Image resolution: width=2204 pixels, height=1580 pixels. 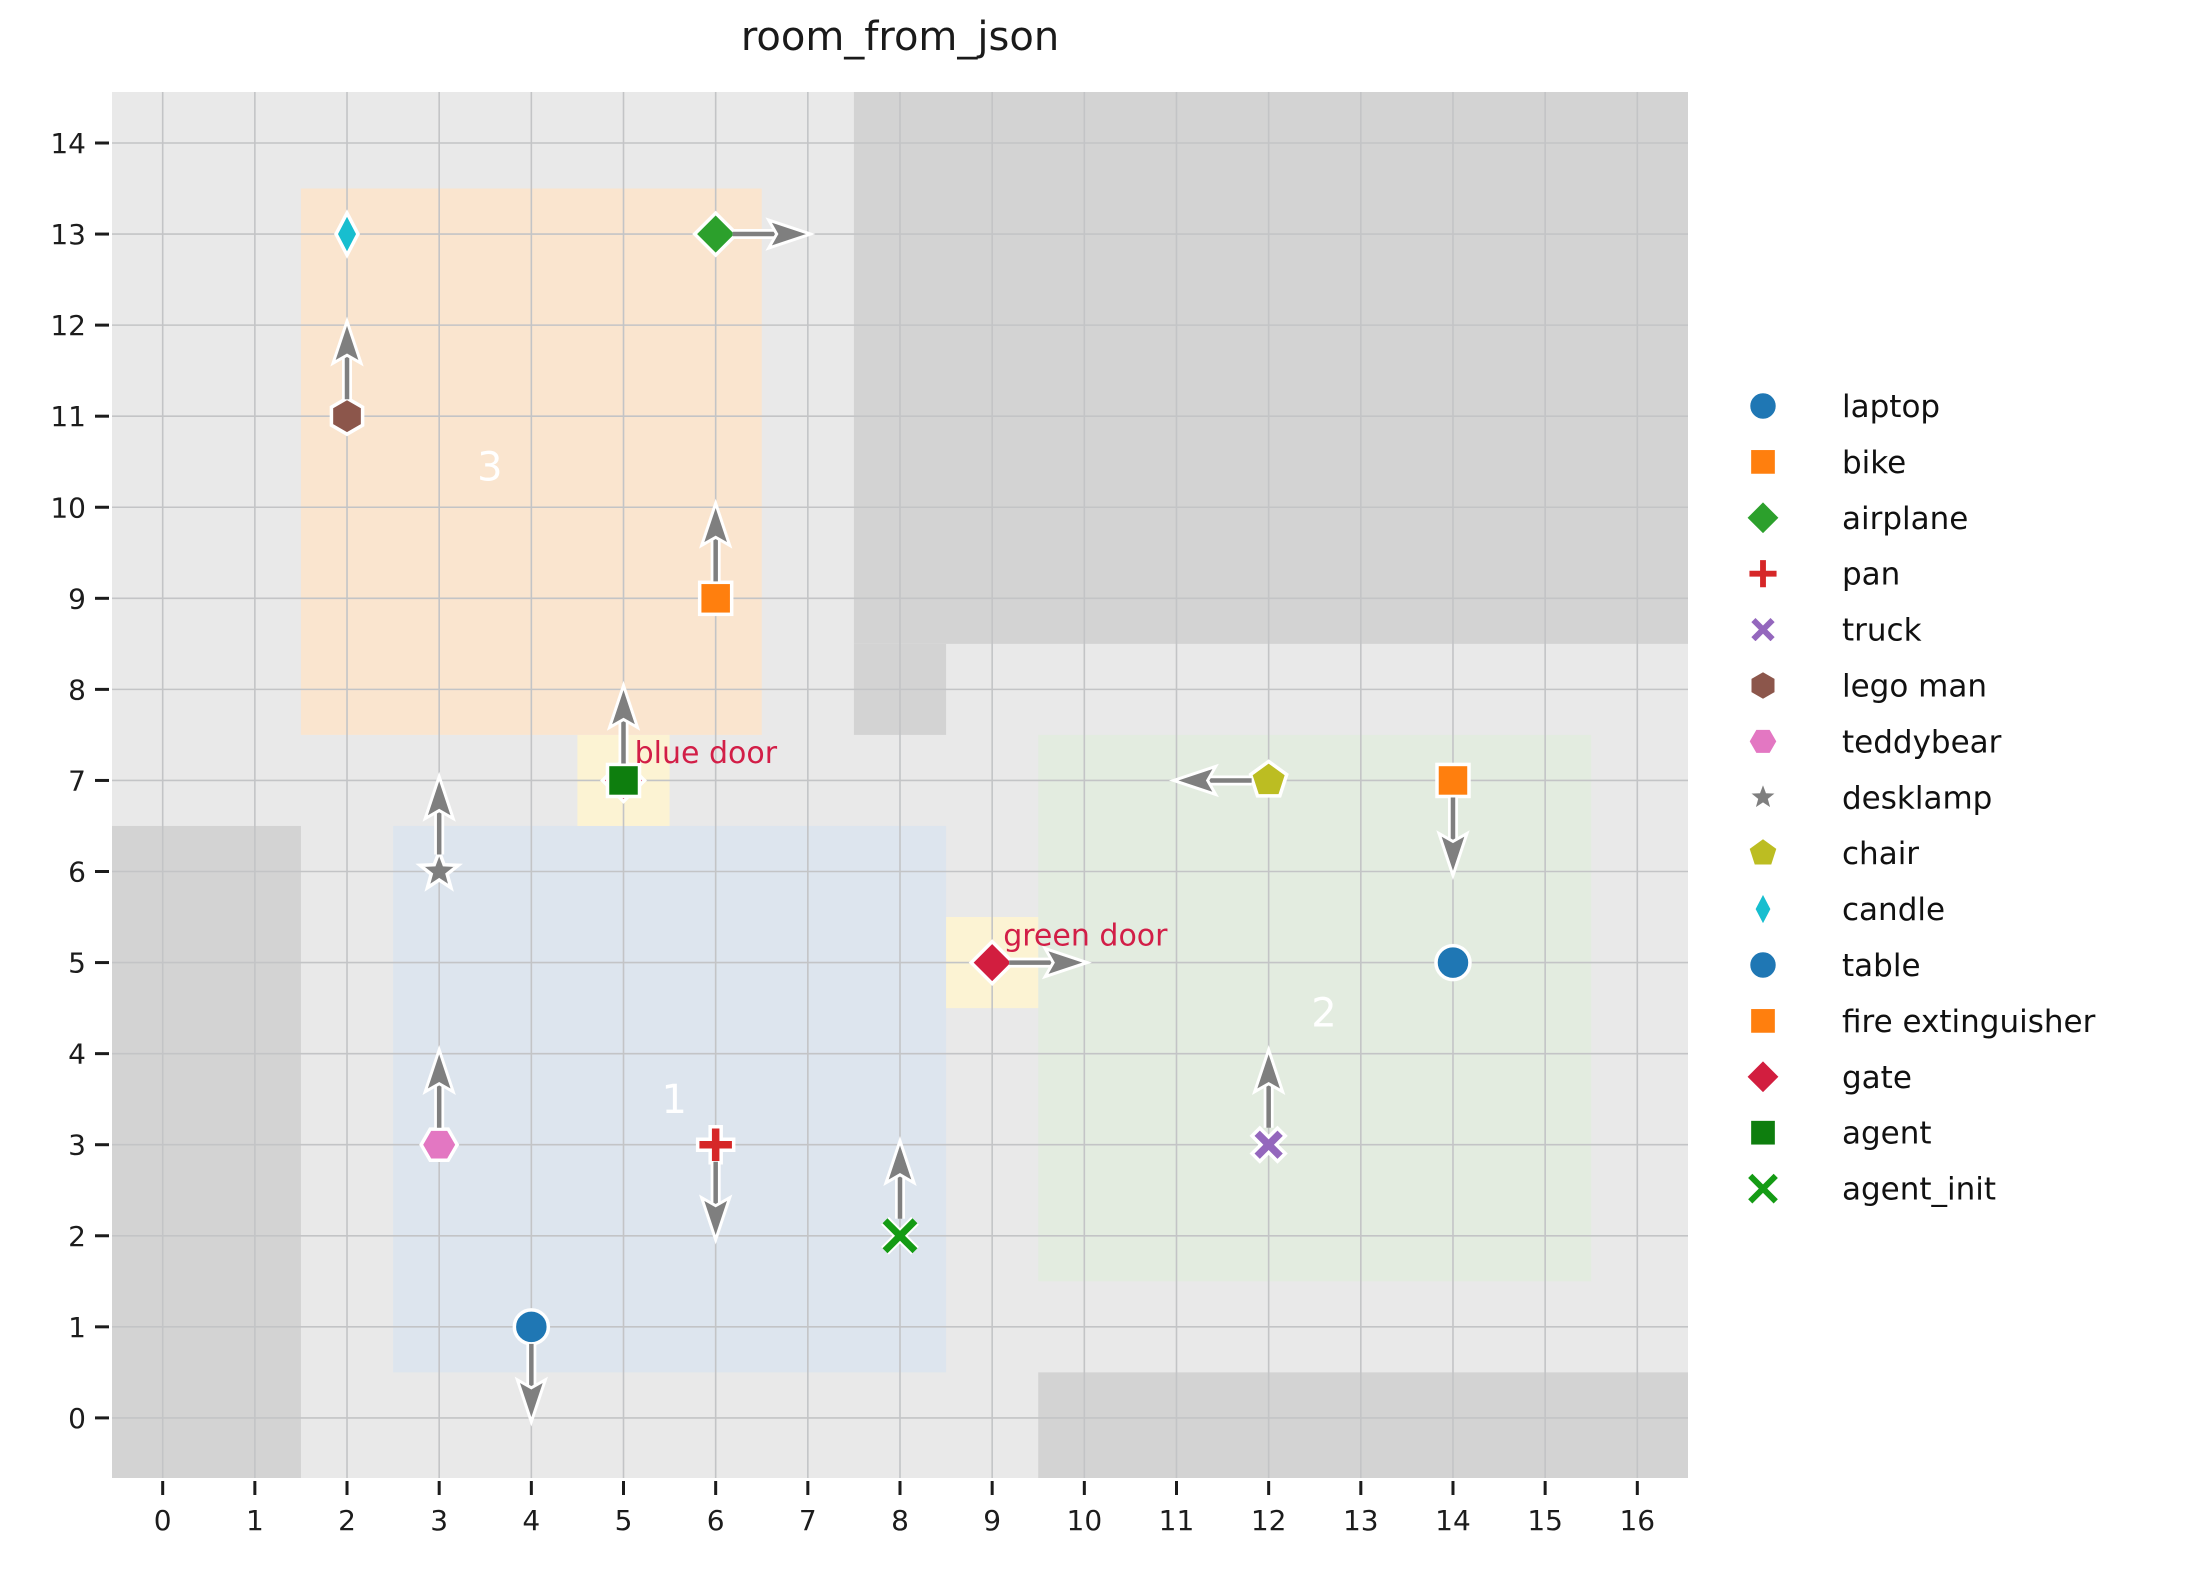 What do you see at coordinates (531, 1327) in the screenshot?
I see `marker-table` at bounding box center [531, 1327].